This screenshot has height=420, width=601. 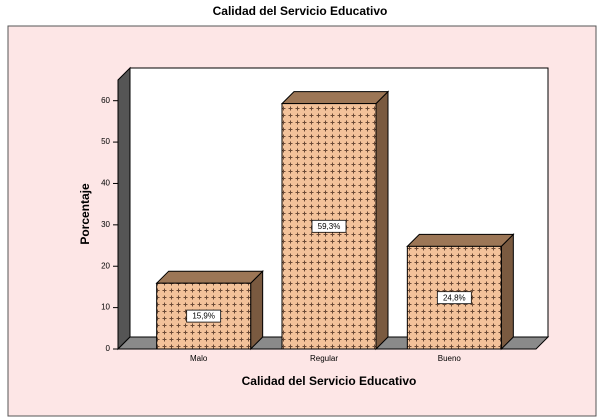 What do you see at coordinates (300, 11) in the screenshot?
I see `chart-title: Calidad del Servicio Educativo` at bounding box center [300, 11].